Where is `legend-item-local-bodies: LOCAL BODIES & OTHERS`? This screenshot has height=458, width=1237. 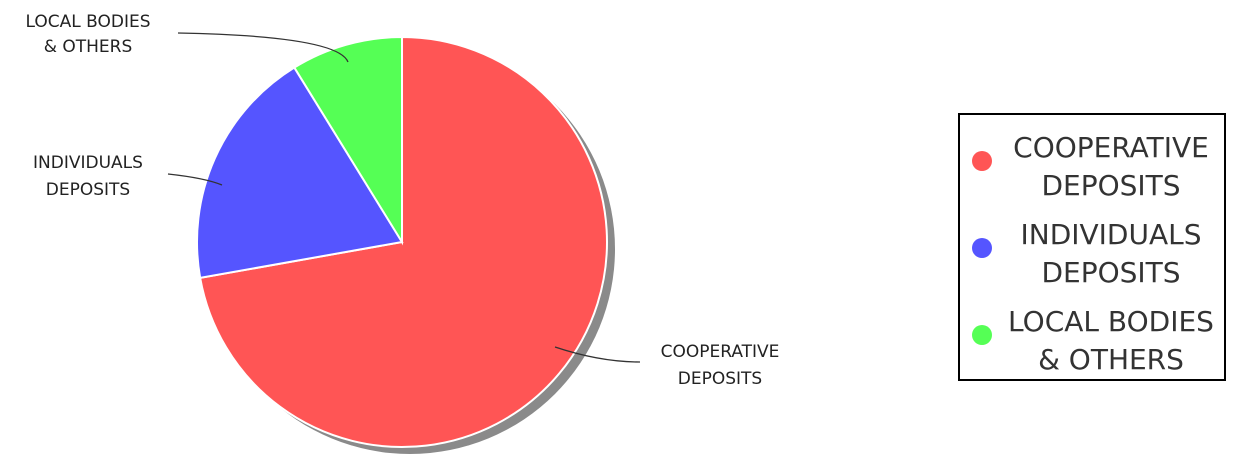 legend-item-local-bodies: LOCAL BODIES & OTHERS is located at coordinates (1096, 335).